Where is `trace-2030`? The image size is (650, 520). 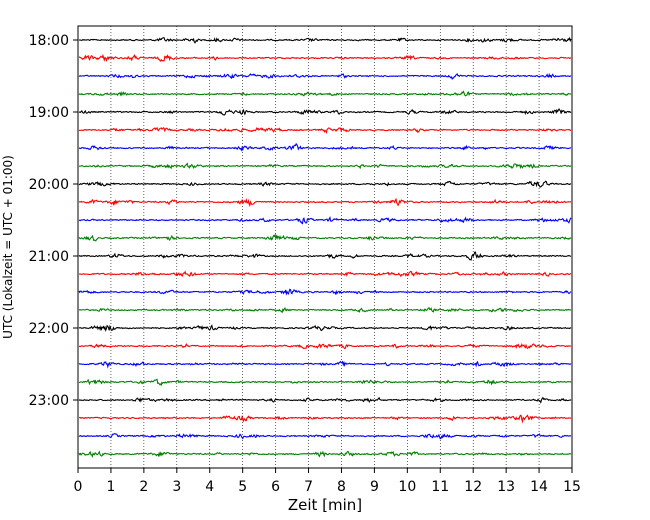
trace-2030 is located at coordinates (325, 220).